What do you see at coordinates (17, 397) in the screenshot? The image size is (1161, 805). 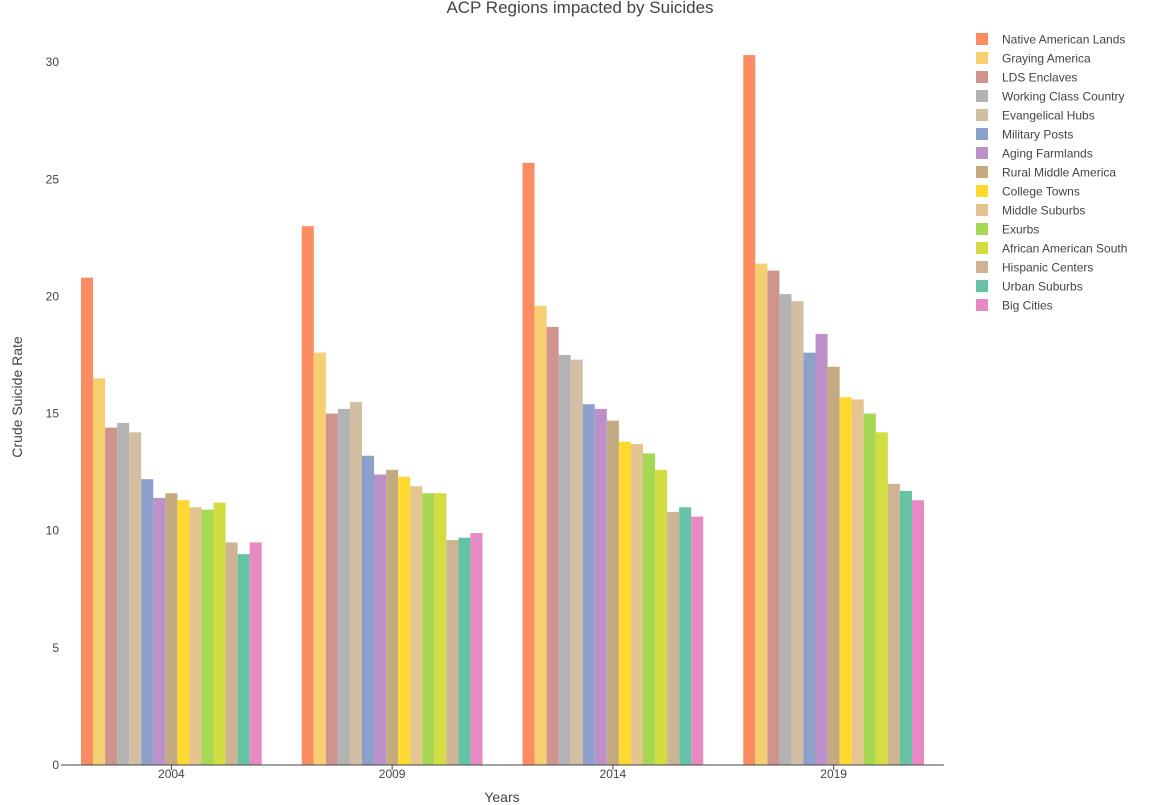 I see `y-axis-title: Crude Suicide Rate` at bounding box center [17, 397].